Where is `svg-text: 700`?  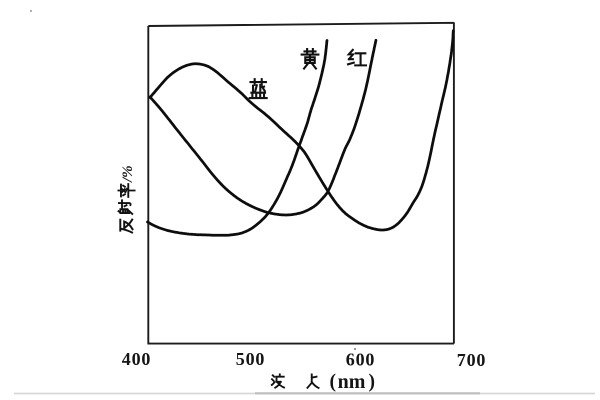
svg-text: 700 is located at coordinates (471, 360).